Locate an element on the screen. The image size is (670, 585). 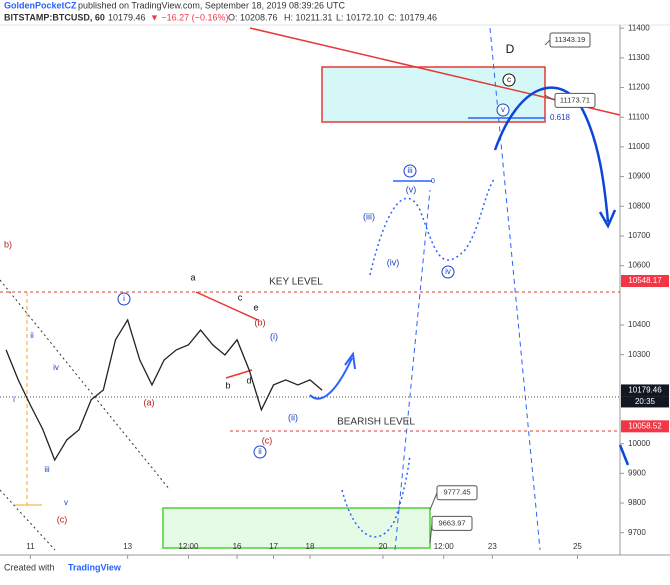
y-tick-label: 9900 is located at coordinates (637, 472).